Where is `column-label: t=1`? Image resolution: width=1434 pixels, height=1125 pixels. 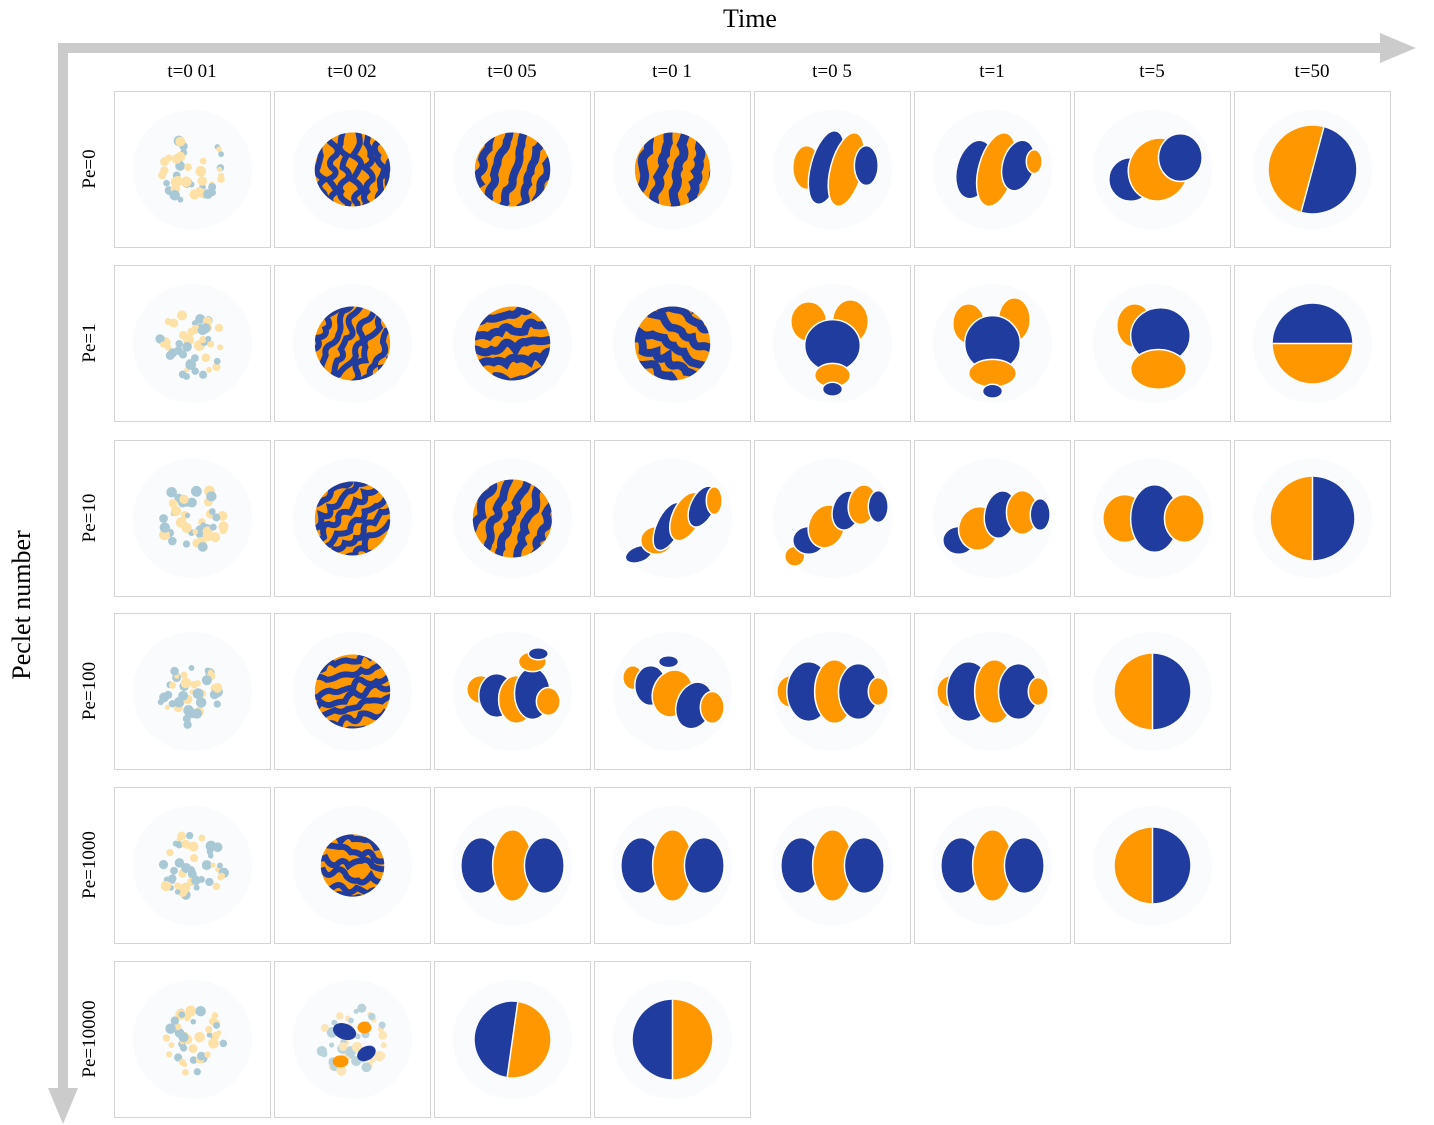
column-label: t=1 is located at coordinates (992, 71).